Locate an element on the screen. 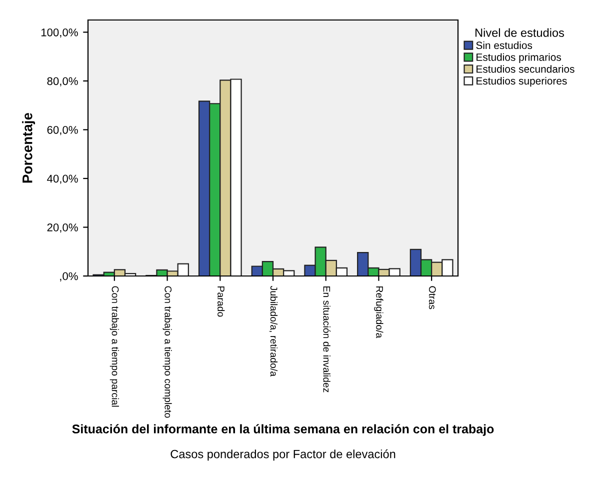  legend-label: Estudios superiores is located at coordinates (521, 81).